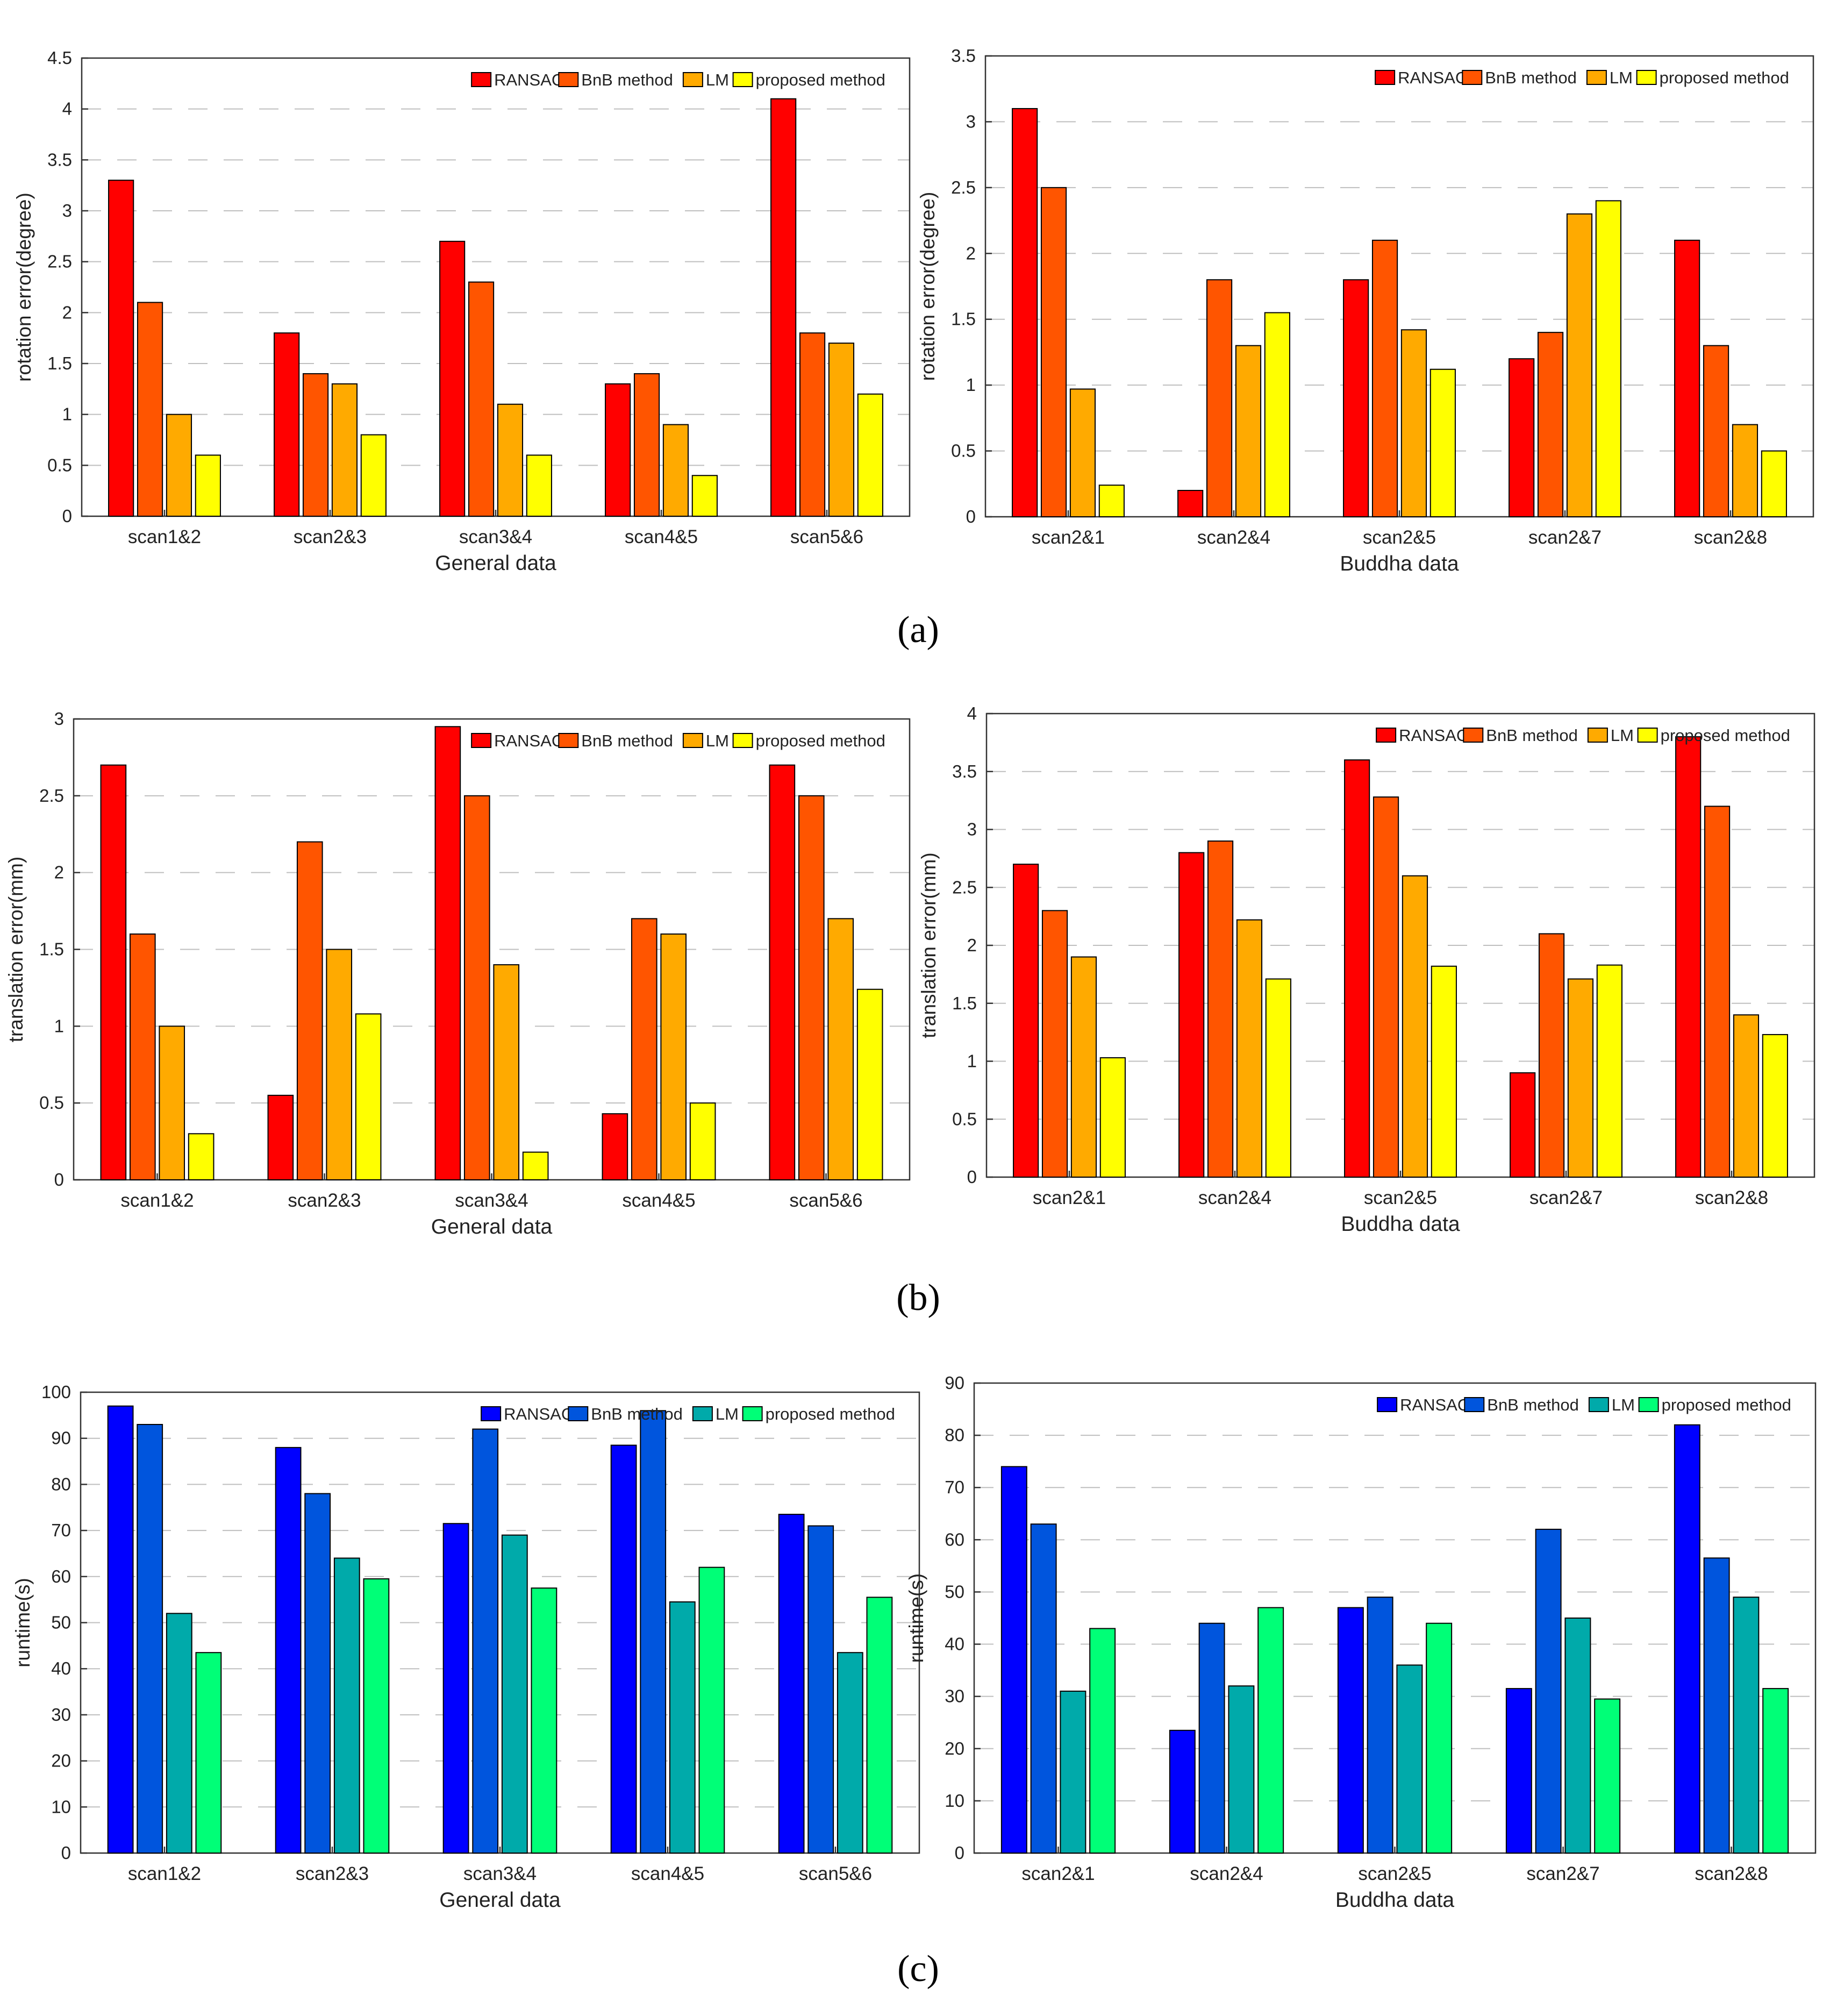 This screenshot has height=2016, width=1837. What do you see at coordinates (56, 1392) in the screenshot?
I see `y-tick-label: 100` at bounding box center [56, 1392].